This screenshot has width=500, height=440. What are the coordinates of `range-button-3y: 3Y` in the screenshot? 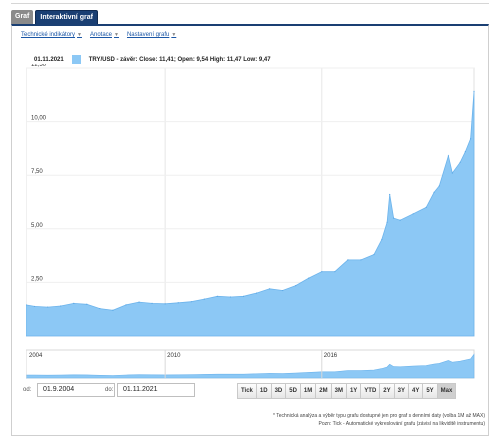 It's located at (401, 391).